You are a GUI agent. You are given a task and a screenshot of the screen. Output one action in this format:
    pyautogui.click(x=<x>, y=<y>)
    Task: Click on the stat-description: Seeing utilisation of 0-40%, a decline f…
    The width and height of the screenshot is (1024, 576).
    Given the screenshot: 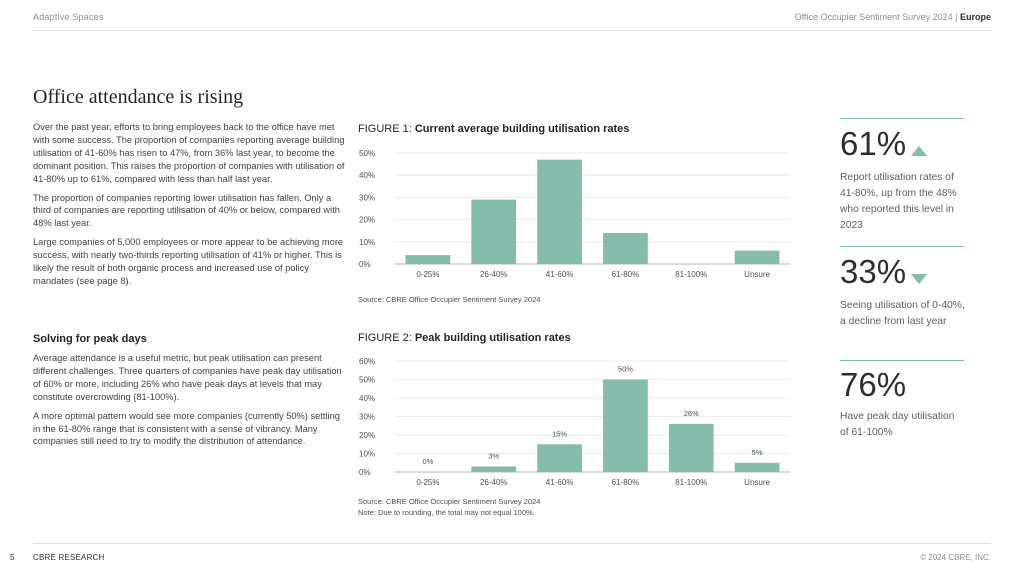 What is the action you would take?
    pyautogui.click(x=902, y=314)
    